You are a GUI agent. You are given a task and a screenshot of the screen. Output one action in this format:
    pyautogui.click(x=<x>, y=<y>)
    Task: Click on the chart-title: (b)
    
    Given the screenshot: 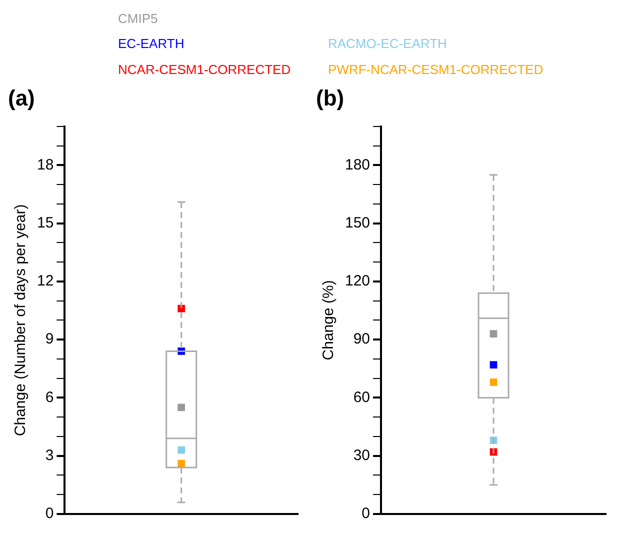 What is the action you would take?
    pyautogui.click(x=330, y=97)
    